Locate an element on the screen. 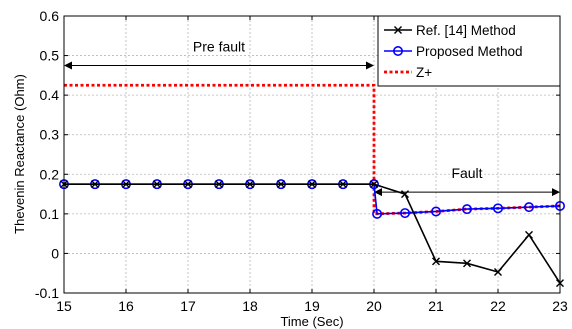  annotation-label: Fault is located at coordinates (466, 173).